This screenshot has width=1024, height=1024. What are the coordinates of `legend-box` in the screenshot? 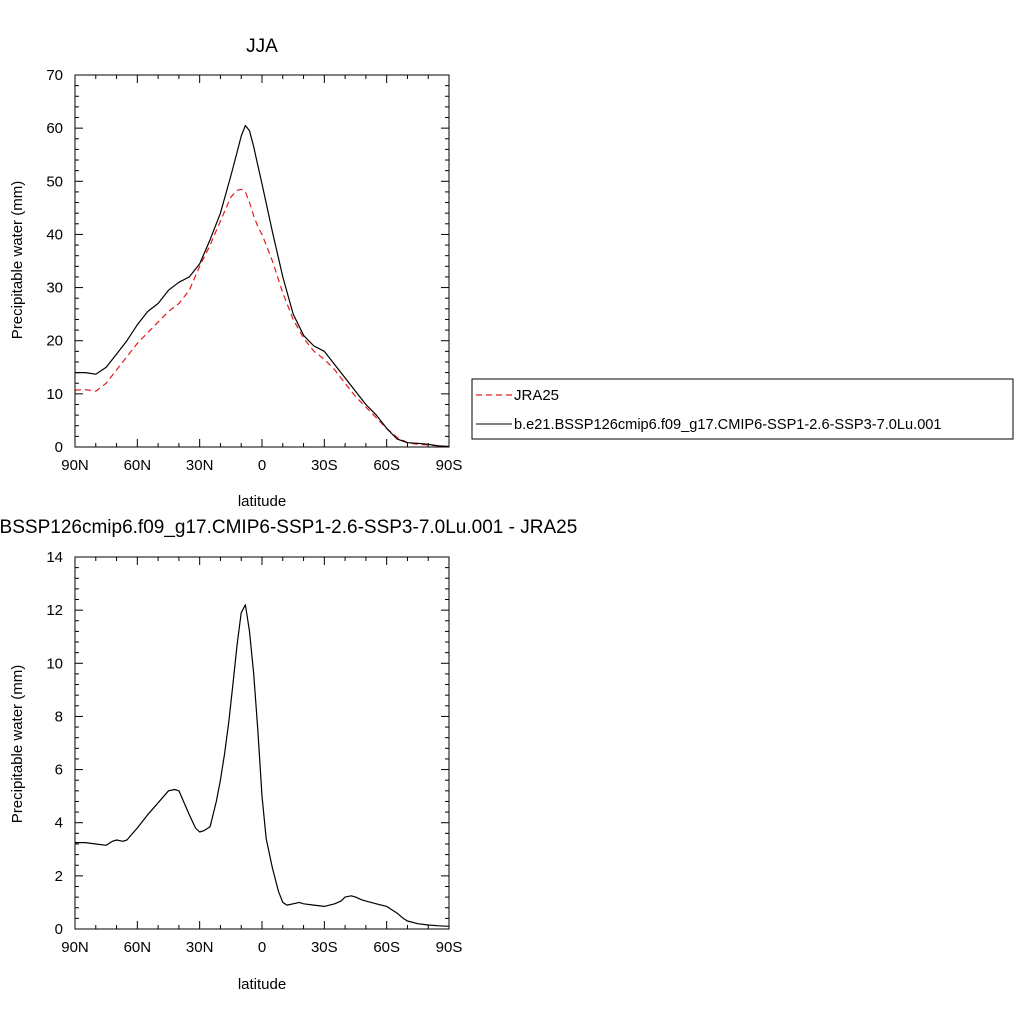 It's located at (742, 409).